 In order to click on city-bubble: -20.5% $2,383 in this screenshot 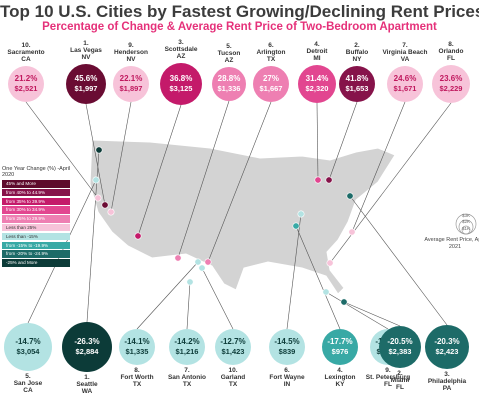, I will do `click(400, 347)`.